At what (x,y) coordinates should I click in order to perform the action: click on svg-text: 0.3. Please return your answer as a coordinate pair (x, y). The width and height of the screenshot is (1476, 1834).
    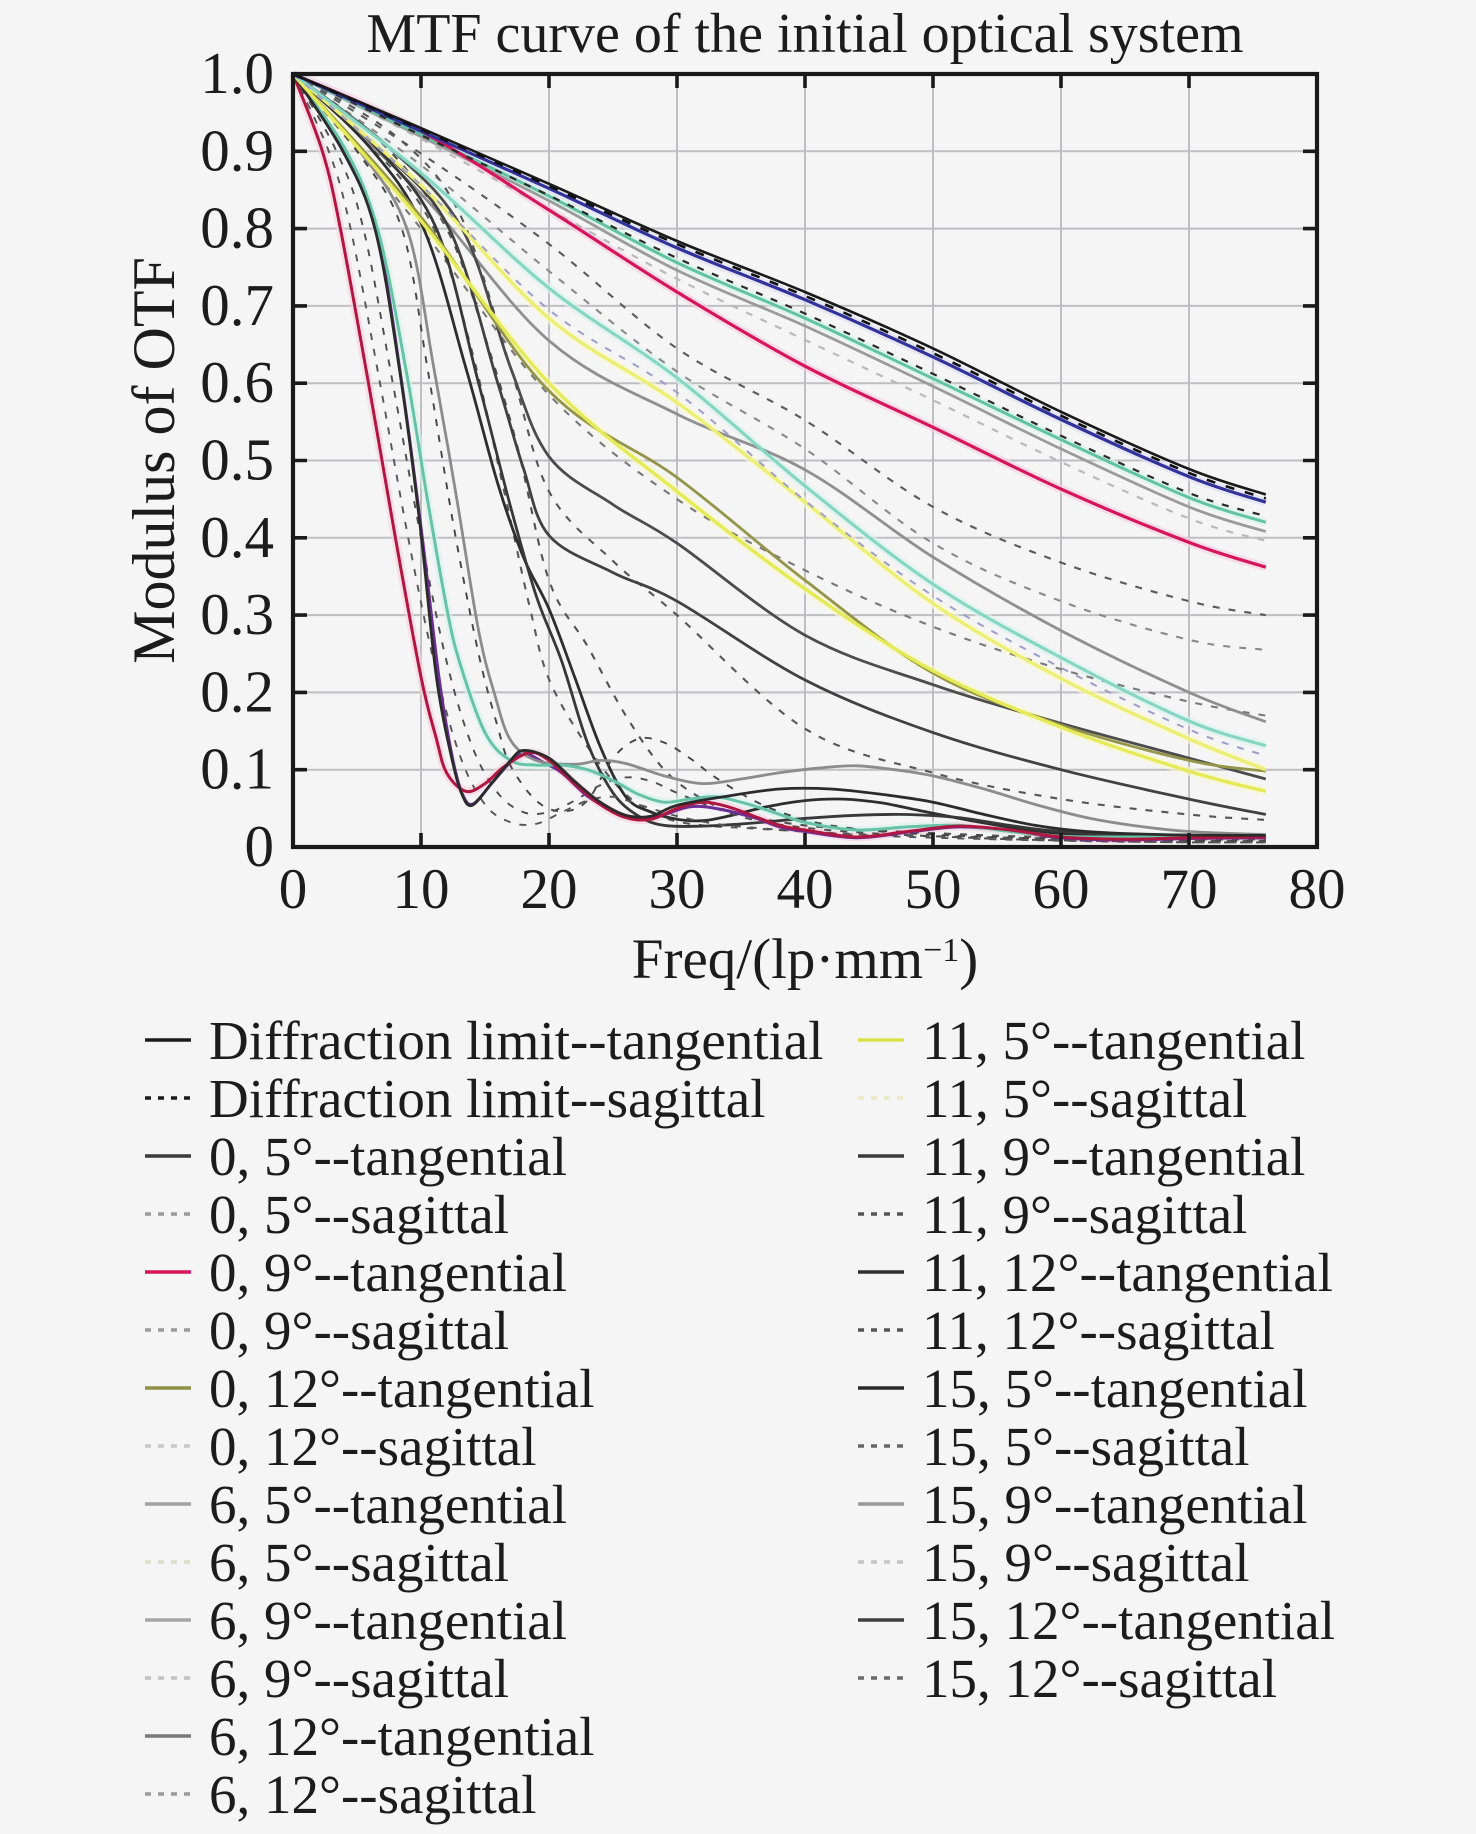
    Looking at the image, I should click on (237, 614).